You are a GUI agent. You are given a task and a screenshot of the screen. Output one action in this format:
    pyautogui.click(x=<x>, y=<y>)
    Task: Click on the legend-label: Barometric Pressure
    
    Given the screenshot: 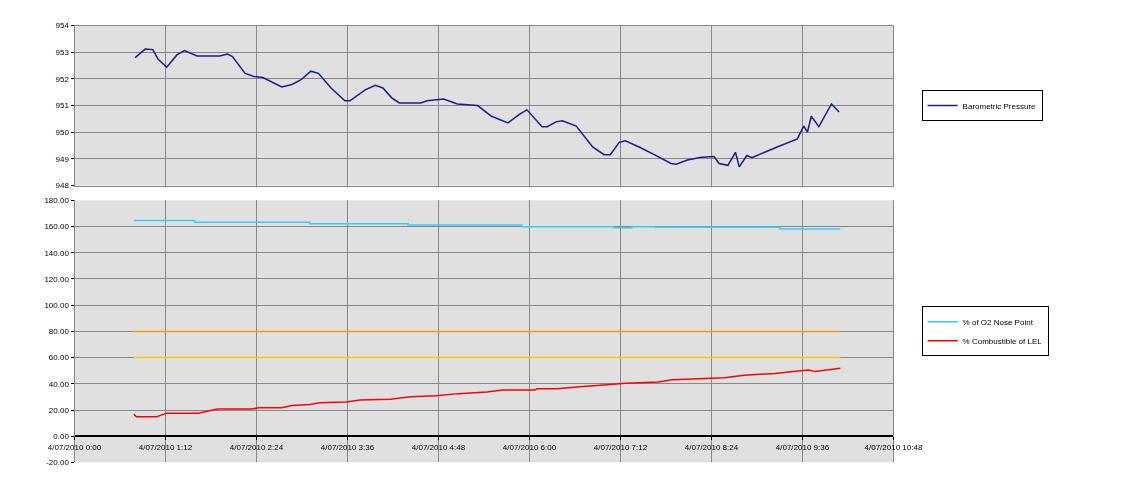 What is the action you would take?
    pyautogui.click(x=999, y=106)
    